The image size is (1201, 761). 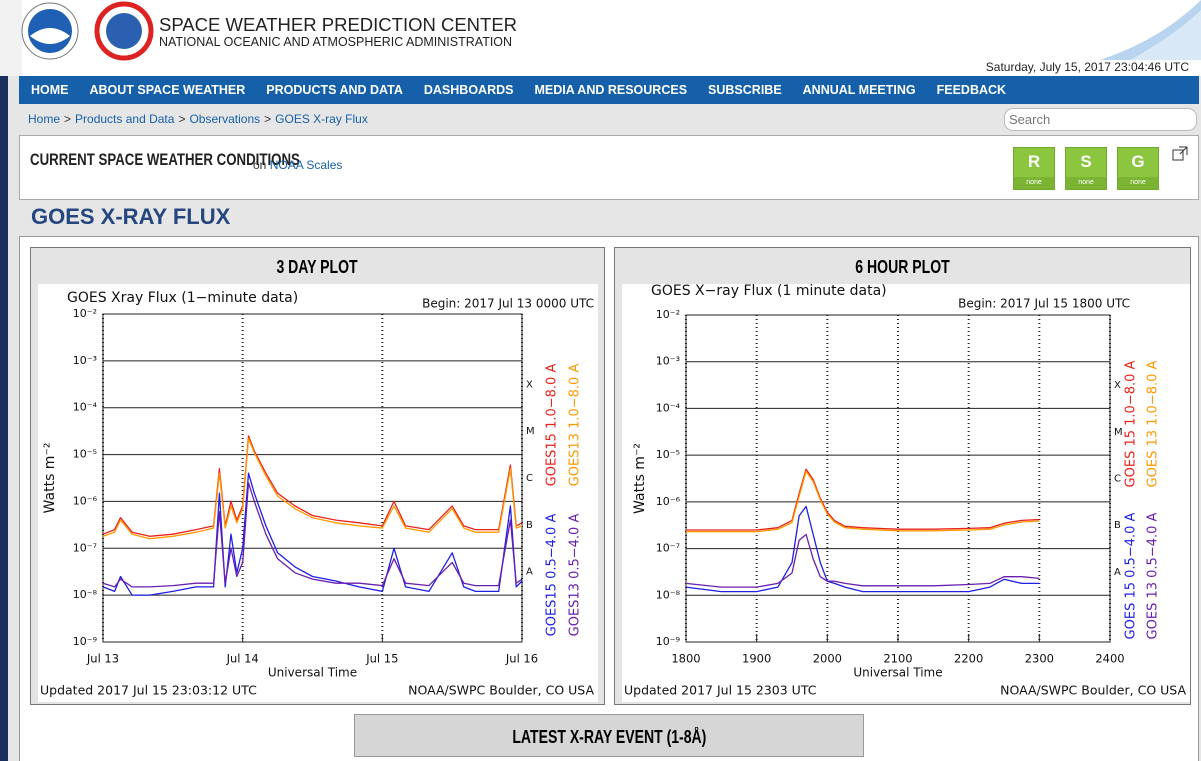 What do you see at coordinates (859, 90) in the screenshot?
I see `nav-link: ANNUAL MEETING` at bounding box center [859, 90].